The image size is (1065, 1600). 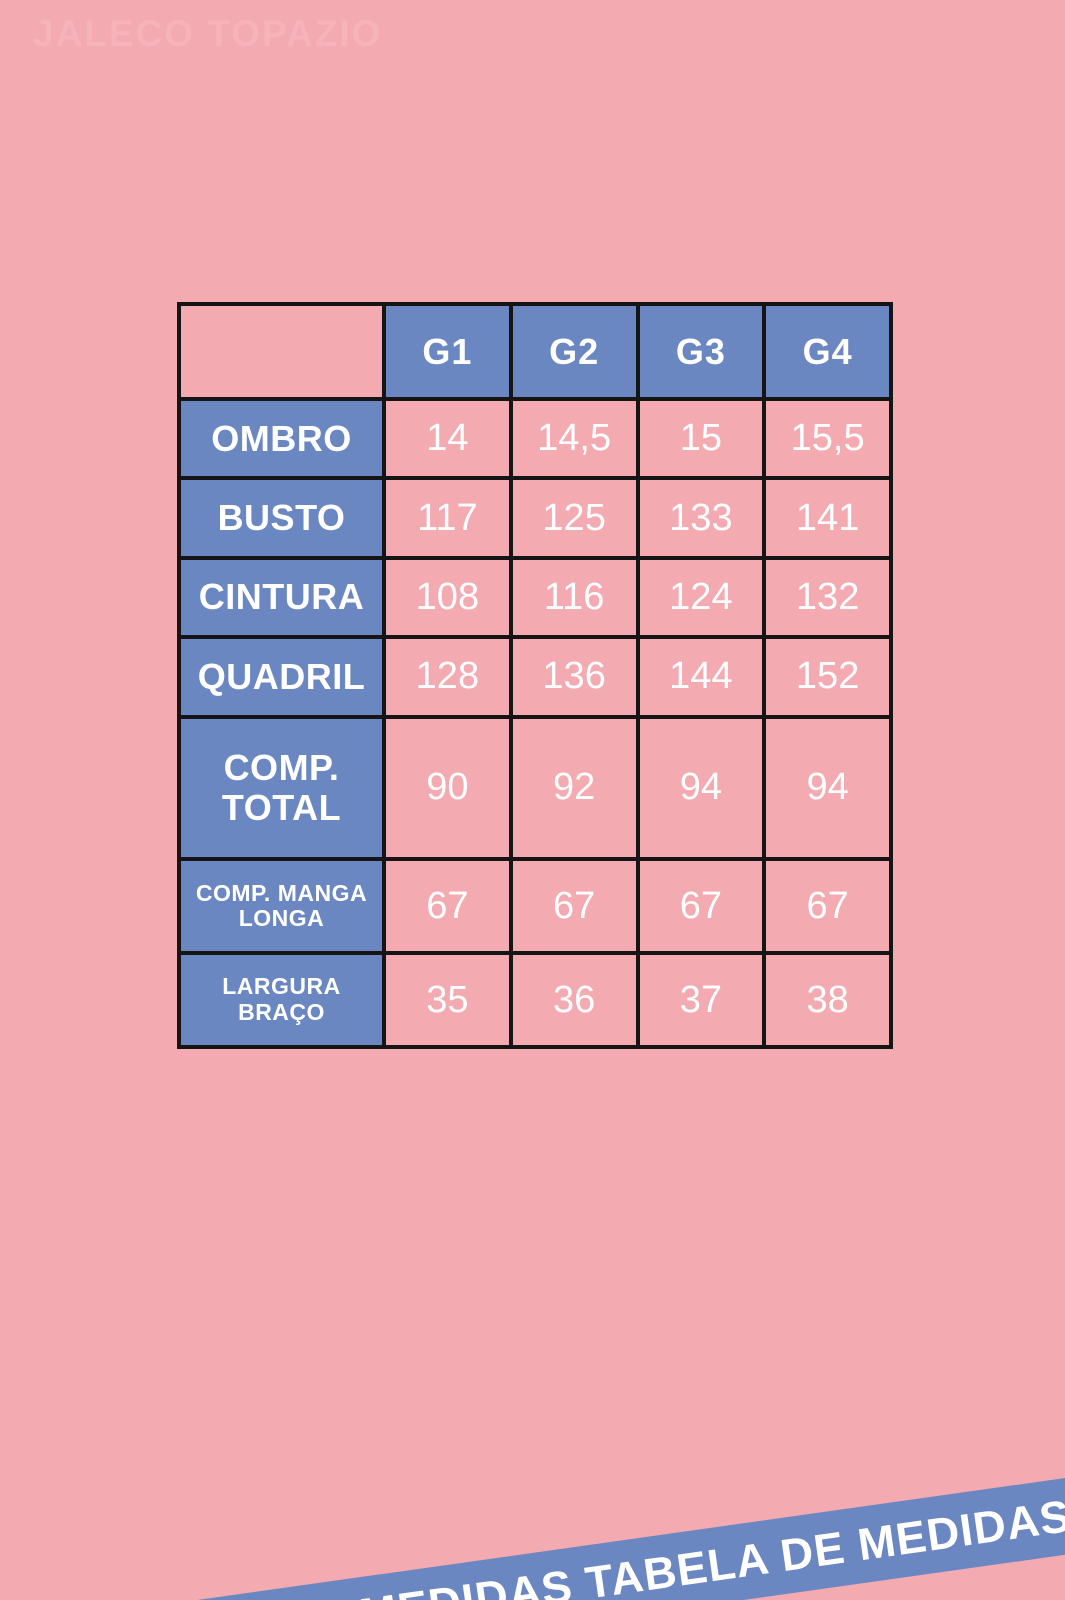 I want to click on column-header-g2: G2, so click(x=574, y=351).